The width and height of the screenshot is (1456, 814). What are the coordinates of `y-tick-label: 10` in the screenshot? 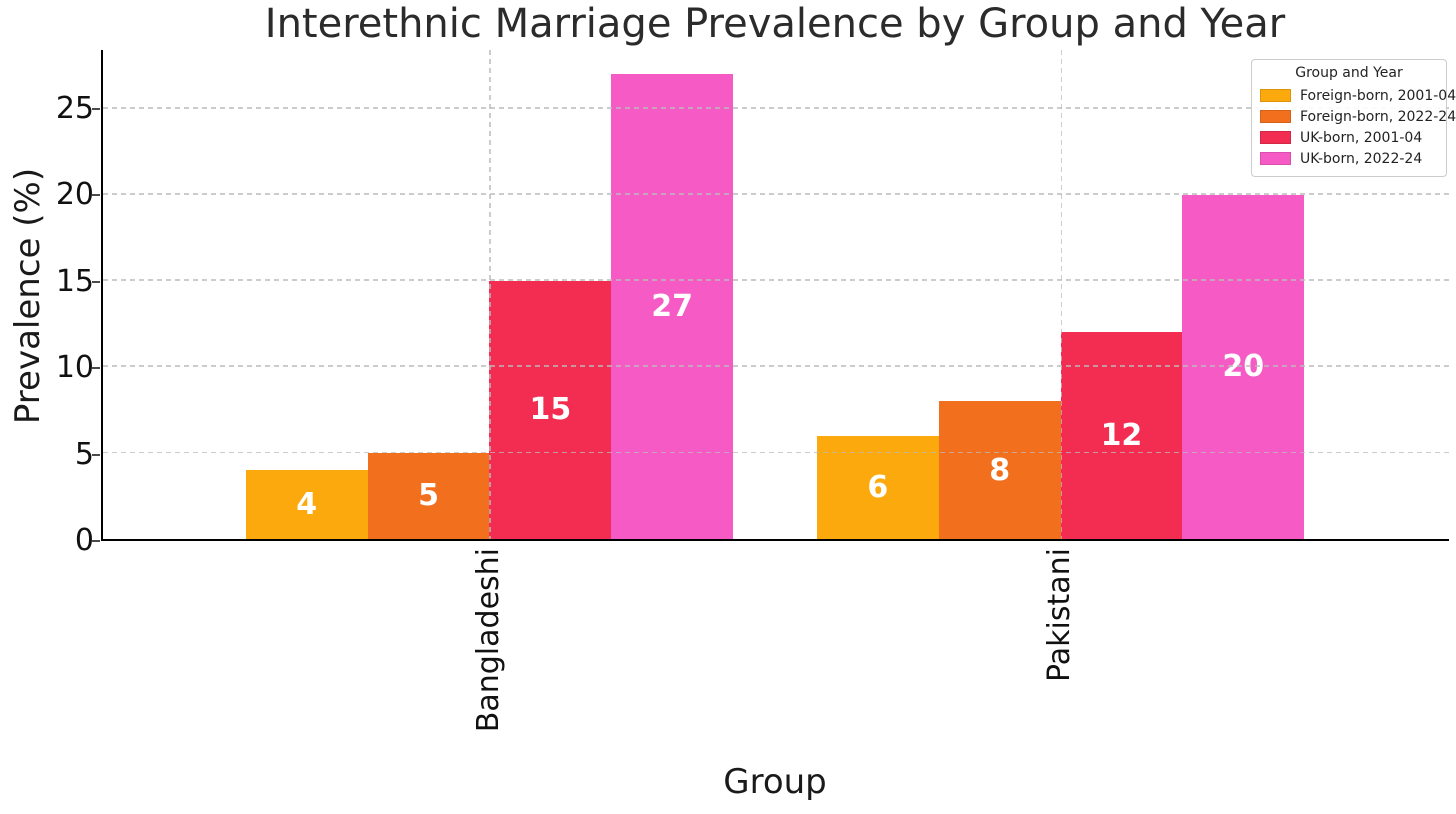 It's located at (74, 368).